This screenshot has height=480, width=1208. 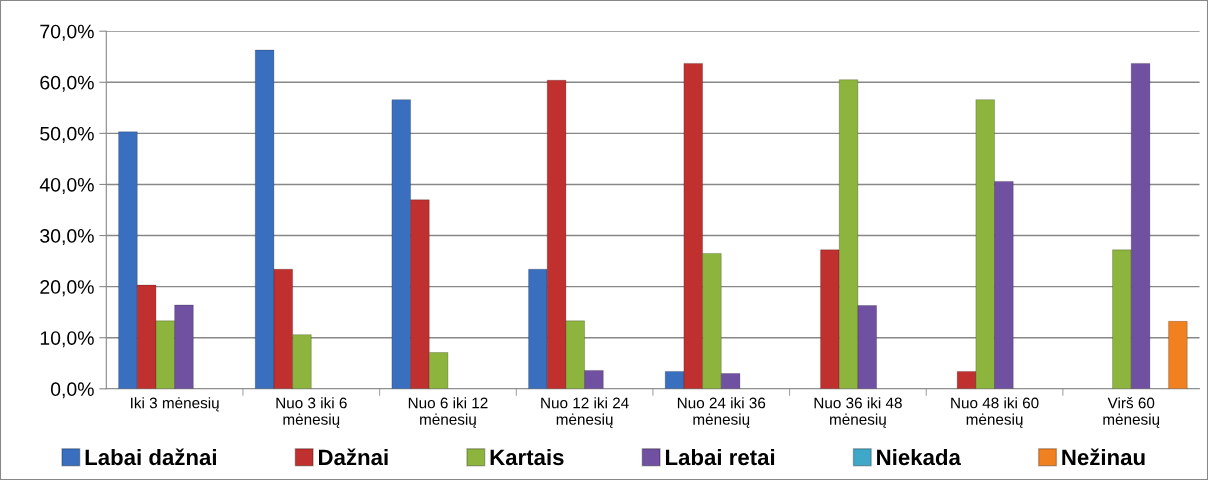 What do you see at coordinates (995, 412) in the screenshot?
I see `x-tick-label: Nuo 48 iki 60 mėnesių` at bounding box center [995, 412].